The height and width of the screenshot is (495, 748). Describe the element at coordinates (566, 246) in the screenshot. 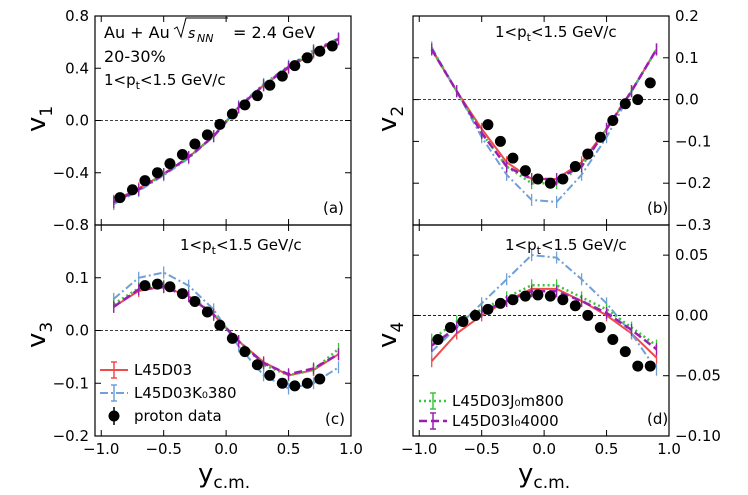

I see `panel-d-pt-range: 1<pt<1.5 GeV/c` at that location.